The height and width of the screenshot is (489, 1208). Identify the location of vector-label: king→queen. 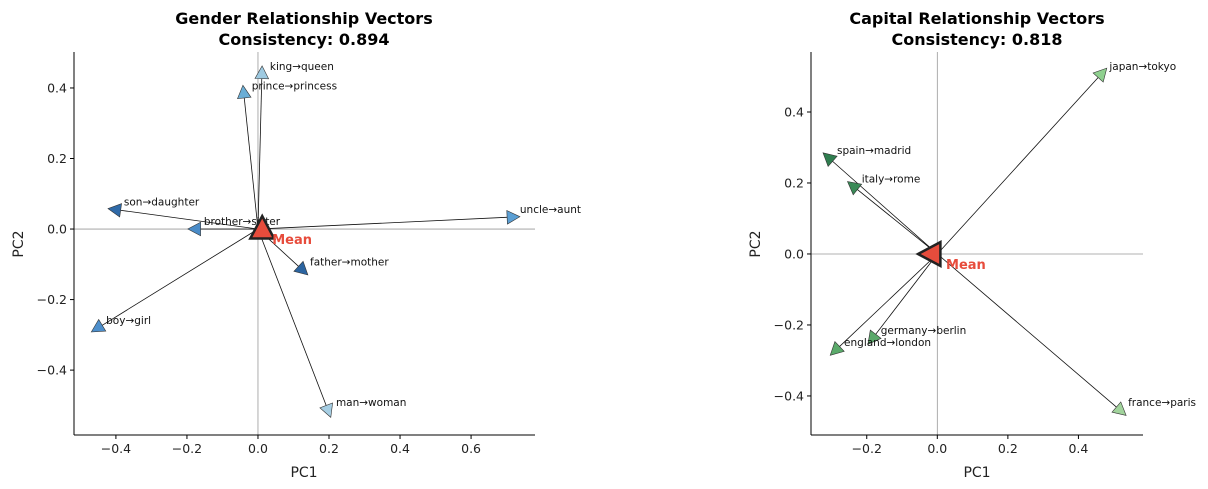
(302, 67).